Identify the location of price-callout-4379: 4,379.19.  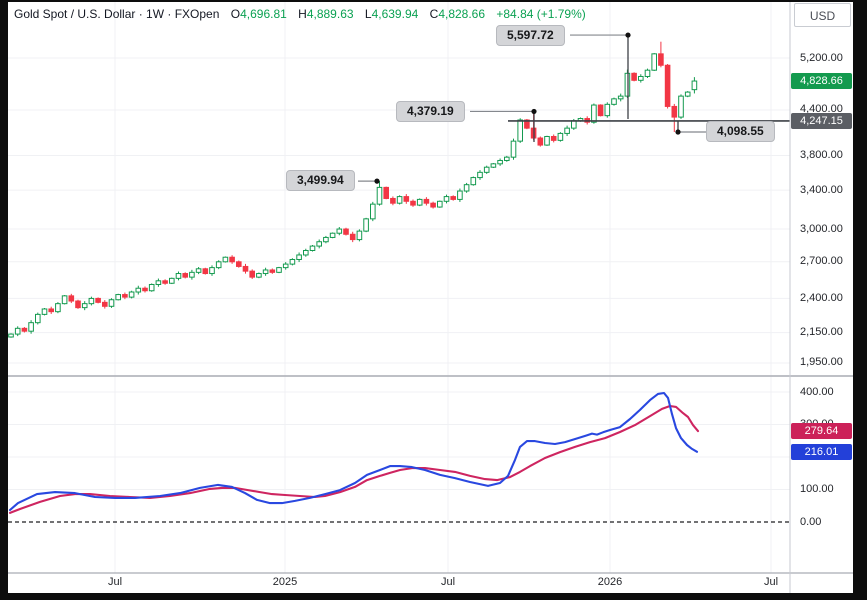
(430, 111).